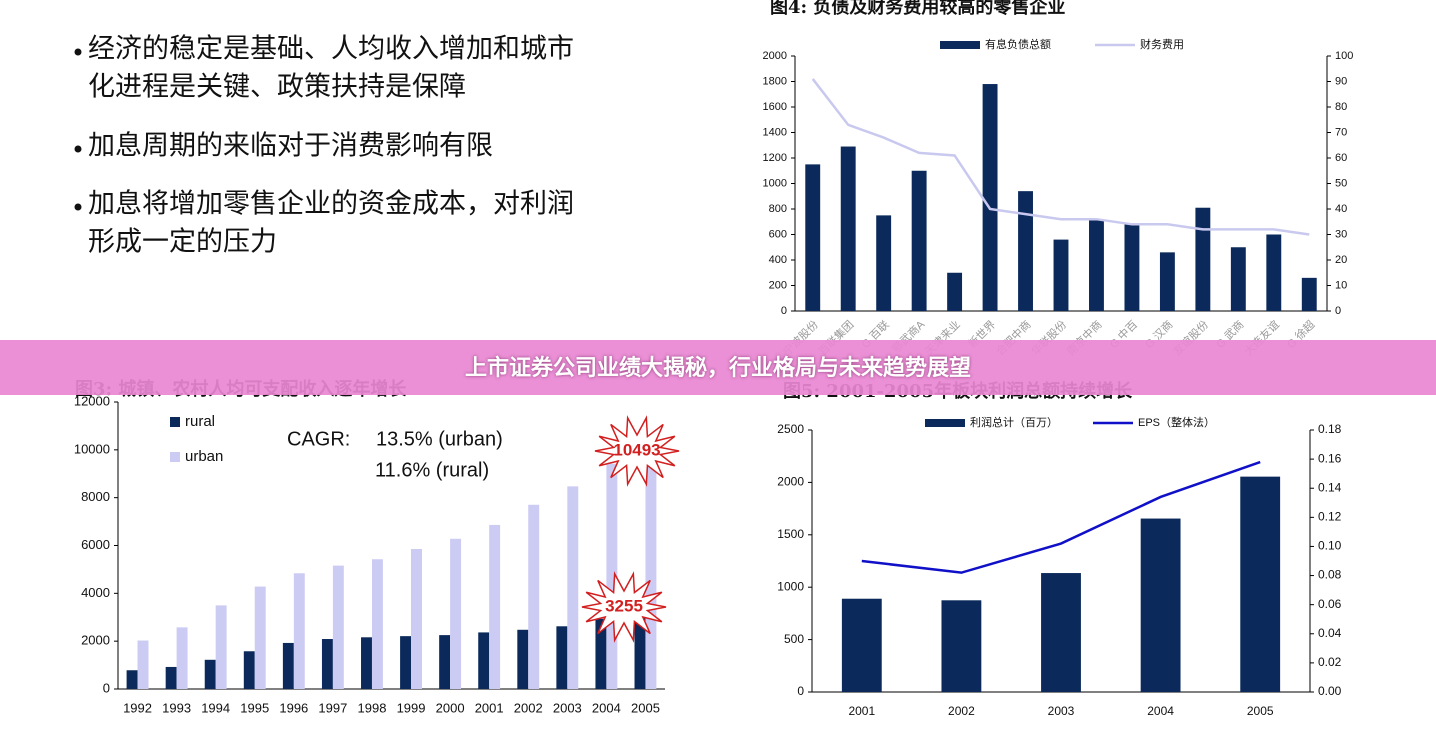 Image resolution: width=1436 pixels, height=735 pixels. Describe the element at coordinates (1160, 711) in the screenshot. I see `x-tick-label: 2004` at that location.